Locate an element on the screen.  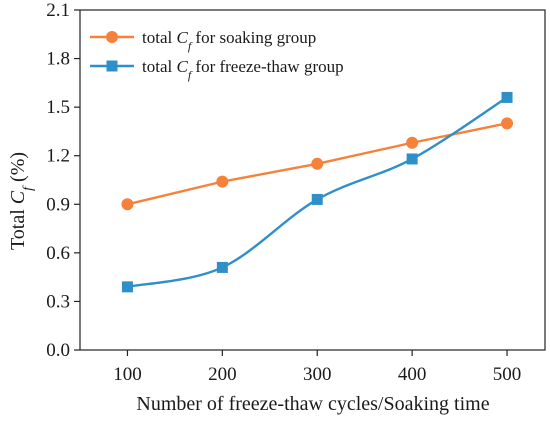
x-tick-label: 200 is located at coordinates (222, 374).